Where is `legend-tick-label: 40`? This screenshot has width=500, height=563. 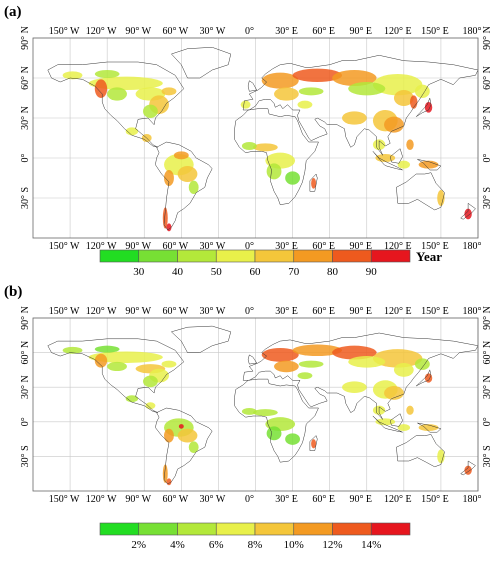
legend-tick-label: 40 is located at coordinates (178, 272).